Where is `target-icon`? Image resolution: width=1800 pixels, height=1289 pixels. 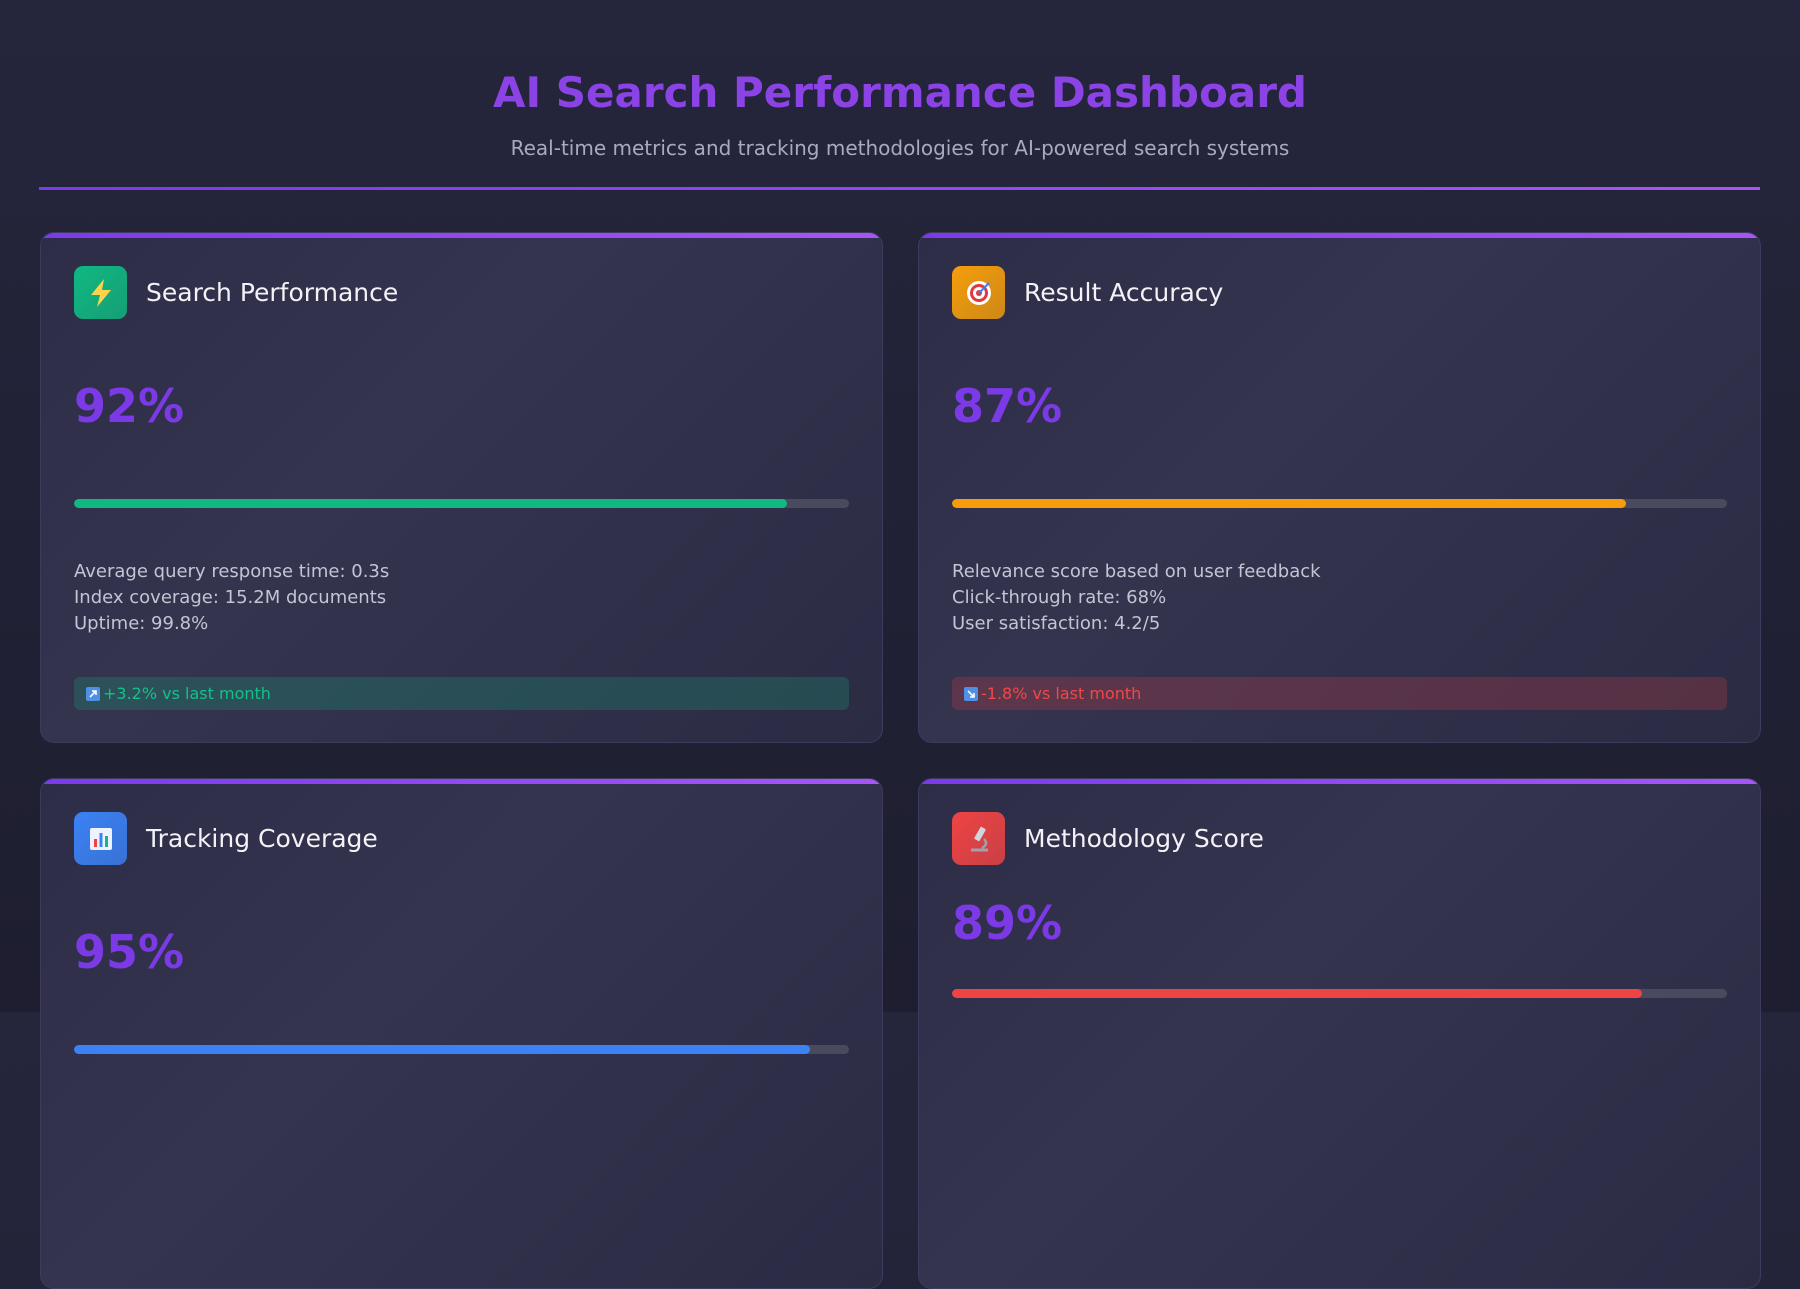
target-icon is located at coordinates (978, 292).